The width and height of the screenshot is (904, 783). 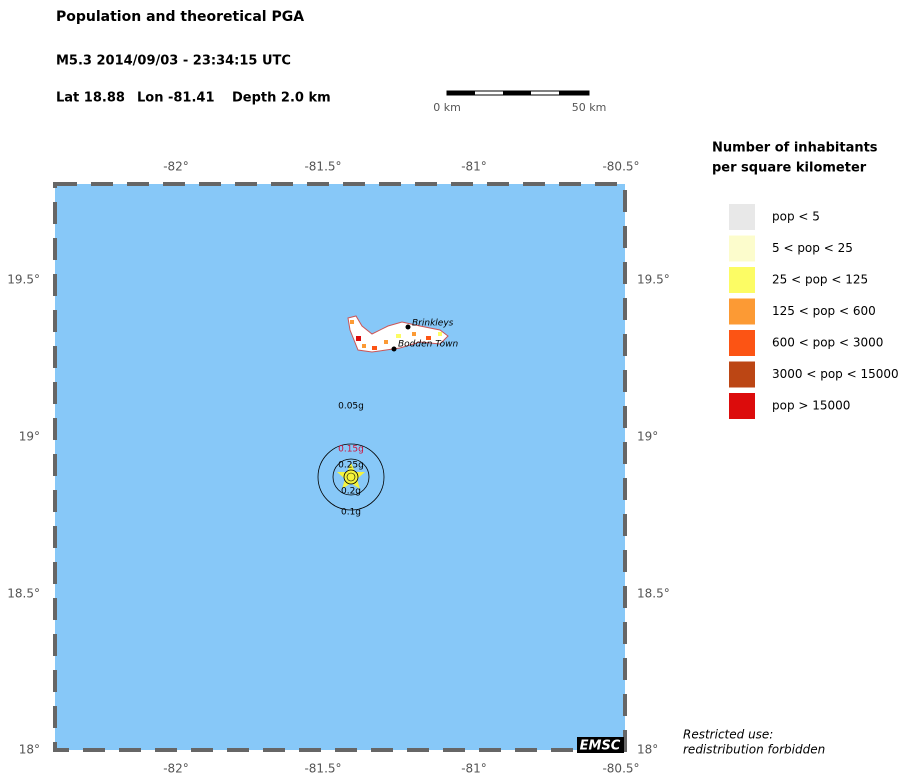 I want to click on scale-end: 50 km, so click(x=589, y=107).